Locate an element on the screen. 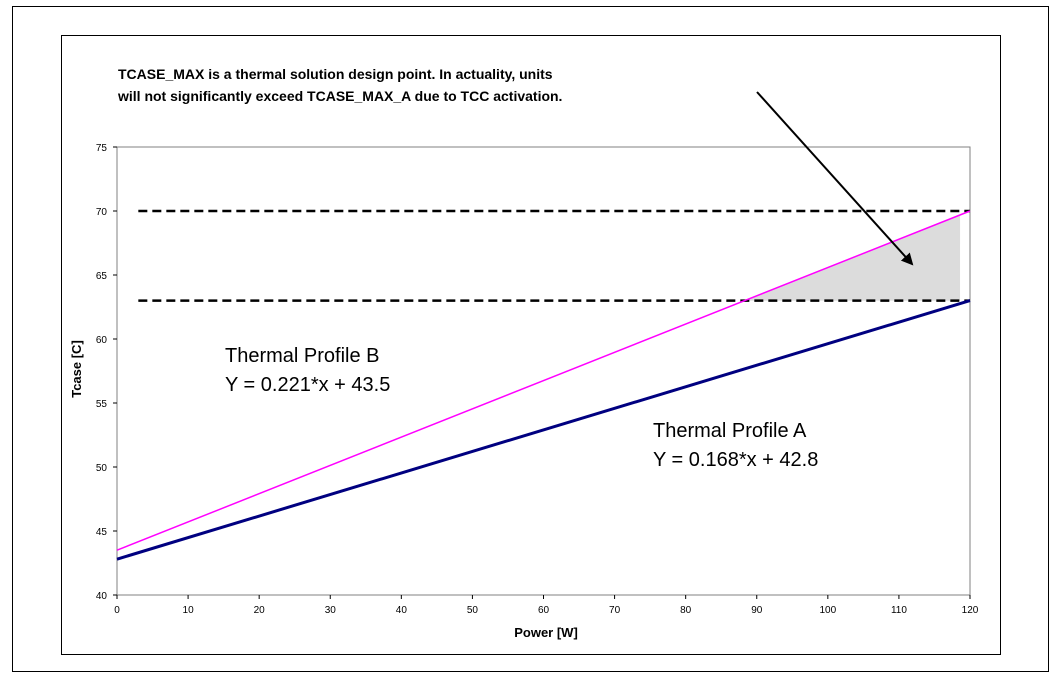  series-a-label-line-2: Y = 0.168*x + 42.8 is located at coordinates (735, 460).